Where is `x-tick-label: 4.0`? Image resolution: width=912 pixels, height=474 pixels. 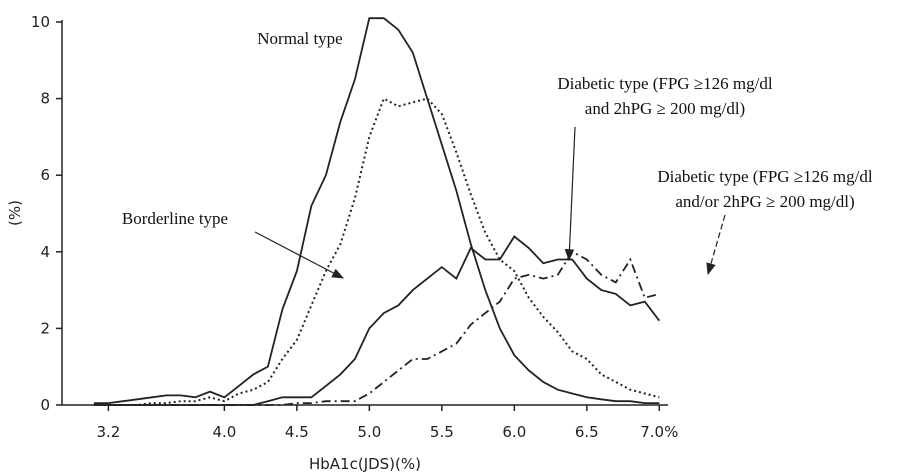
x-tick-label: 4.0 is located at coordinates (224, 432).